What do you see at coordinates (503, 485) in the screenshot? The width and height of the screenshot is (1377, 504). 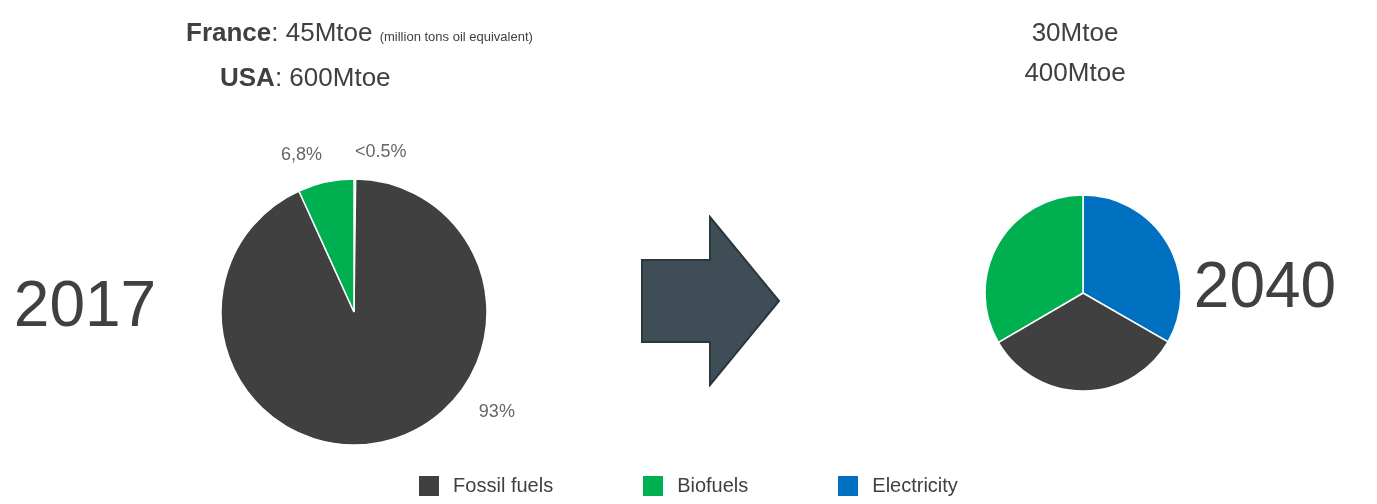 I see `legend-label: Fossil fuels` at bounding box center [503, 485].